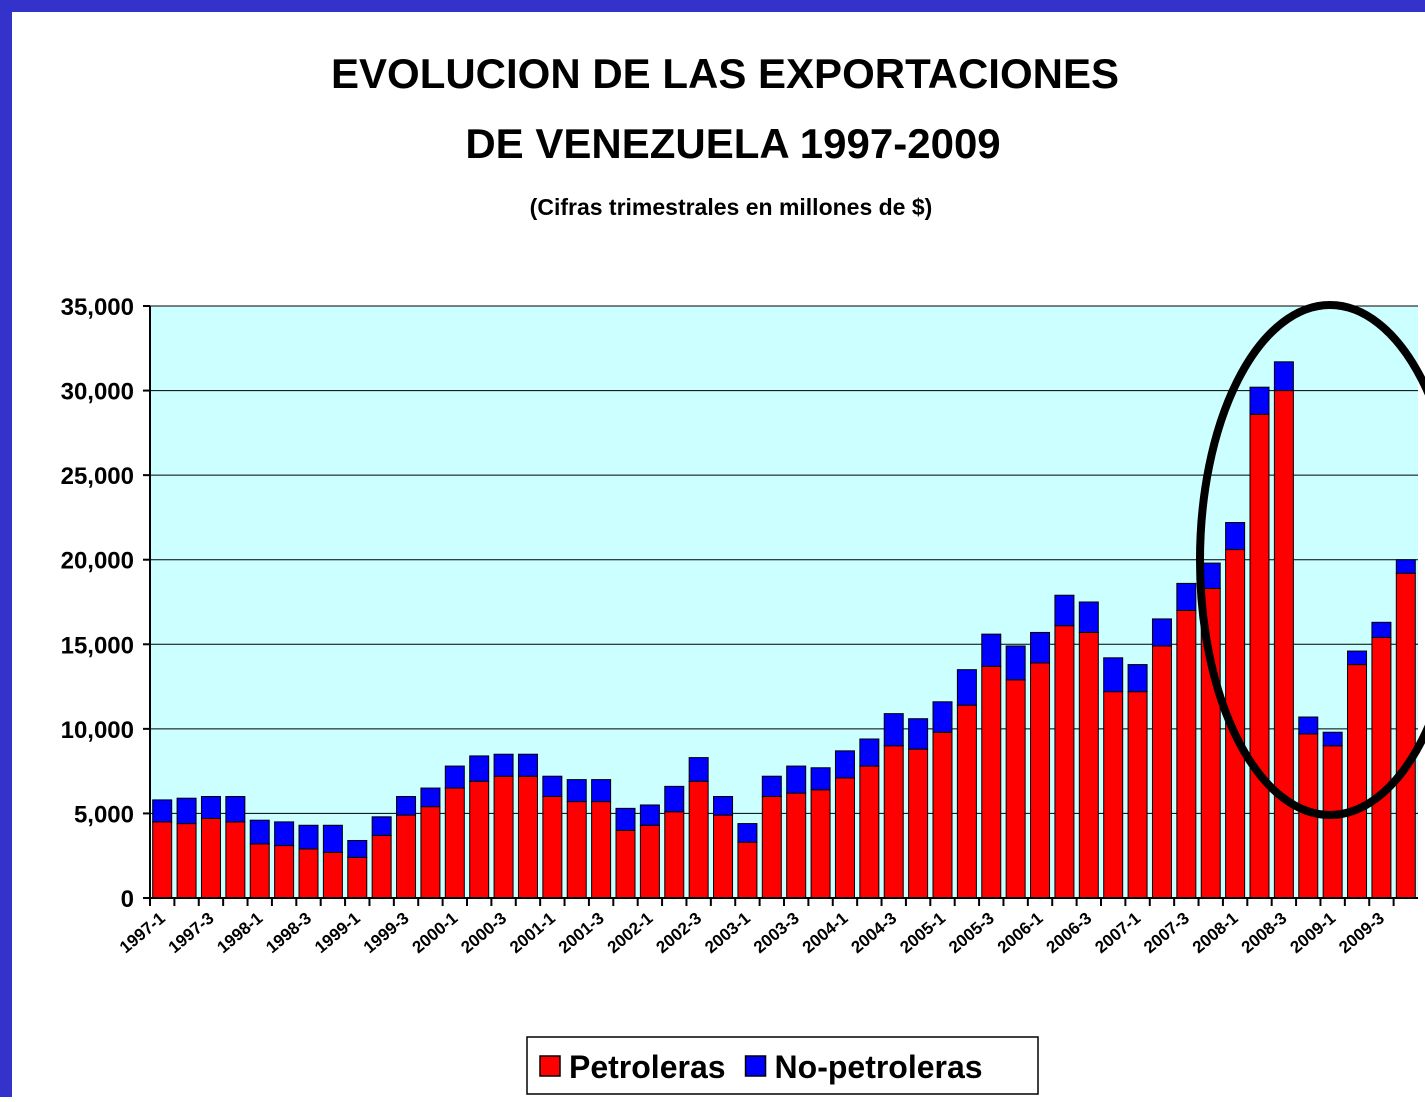  I want to click on legend, so click(782, 1065).